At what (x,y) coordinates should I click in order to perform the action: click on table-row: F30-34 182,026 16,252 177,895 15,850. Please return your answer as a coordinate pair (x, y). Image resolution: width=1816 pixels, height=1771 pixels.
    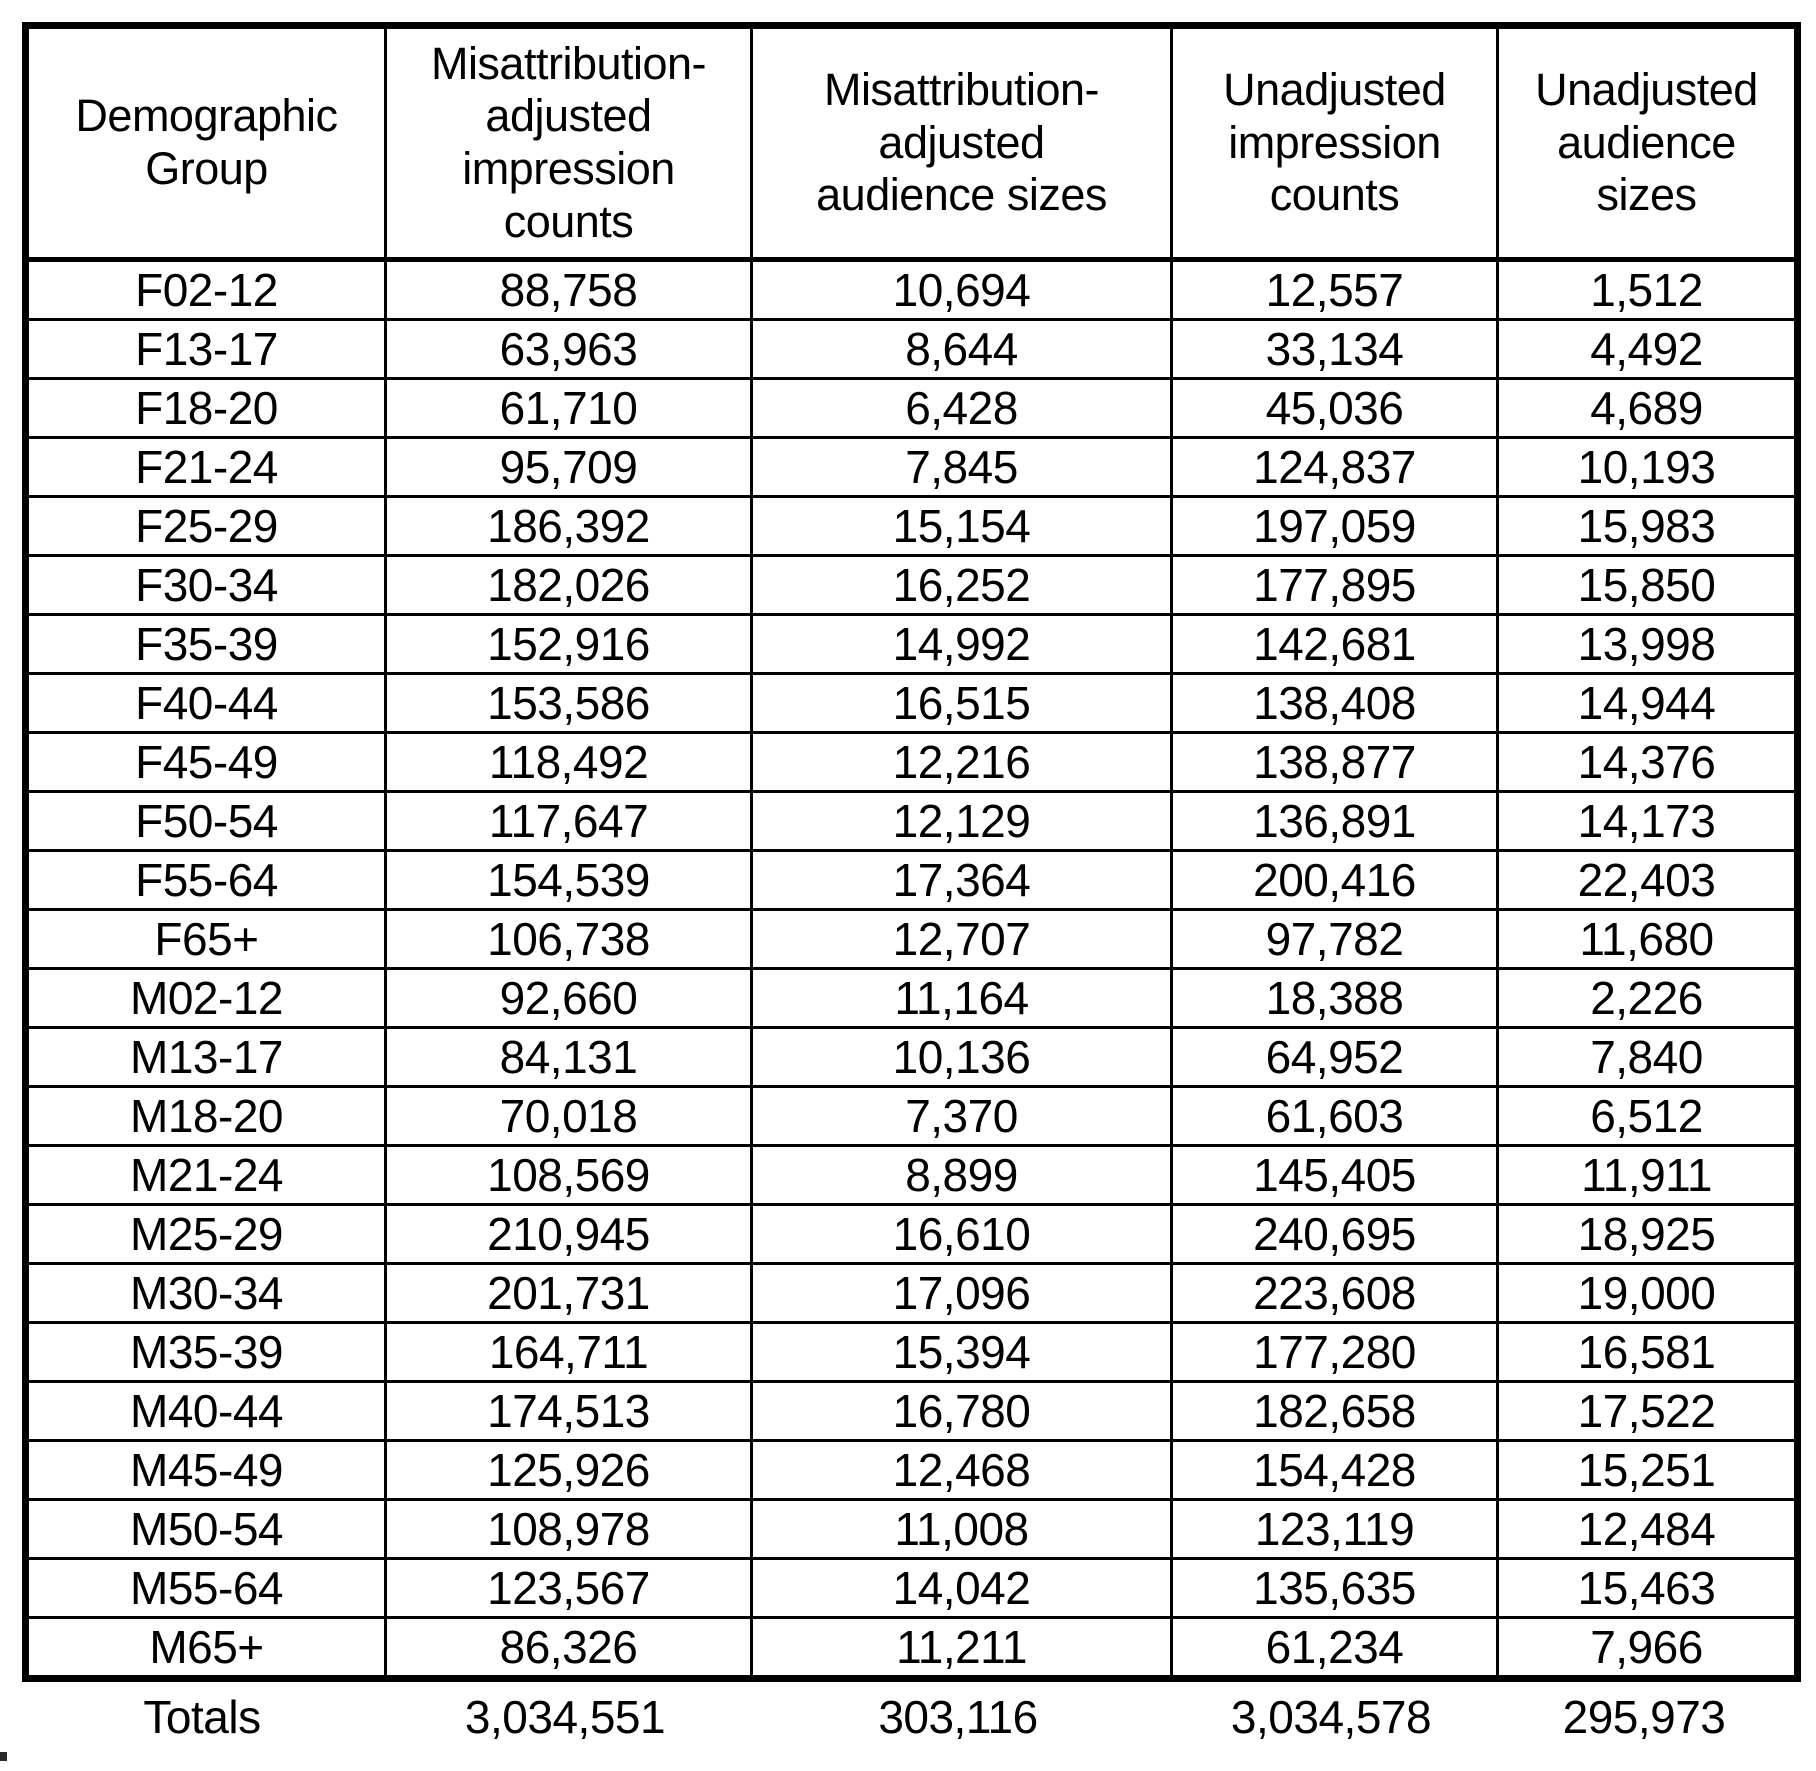
    Looking at the image, I should click on (911, 585).